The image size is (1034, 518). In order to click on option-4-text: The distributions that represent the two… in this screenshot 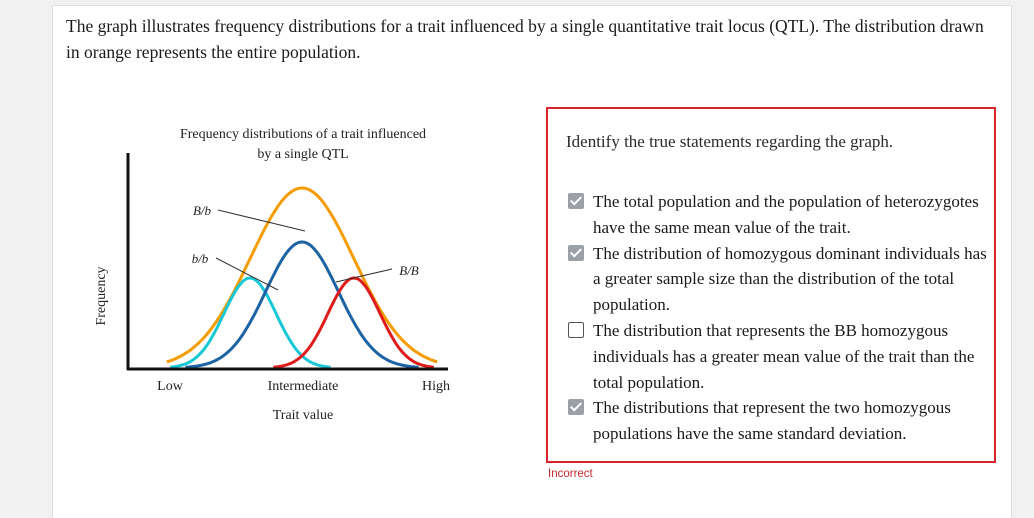, I will do `click(772, 421)`.